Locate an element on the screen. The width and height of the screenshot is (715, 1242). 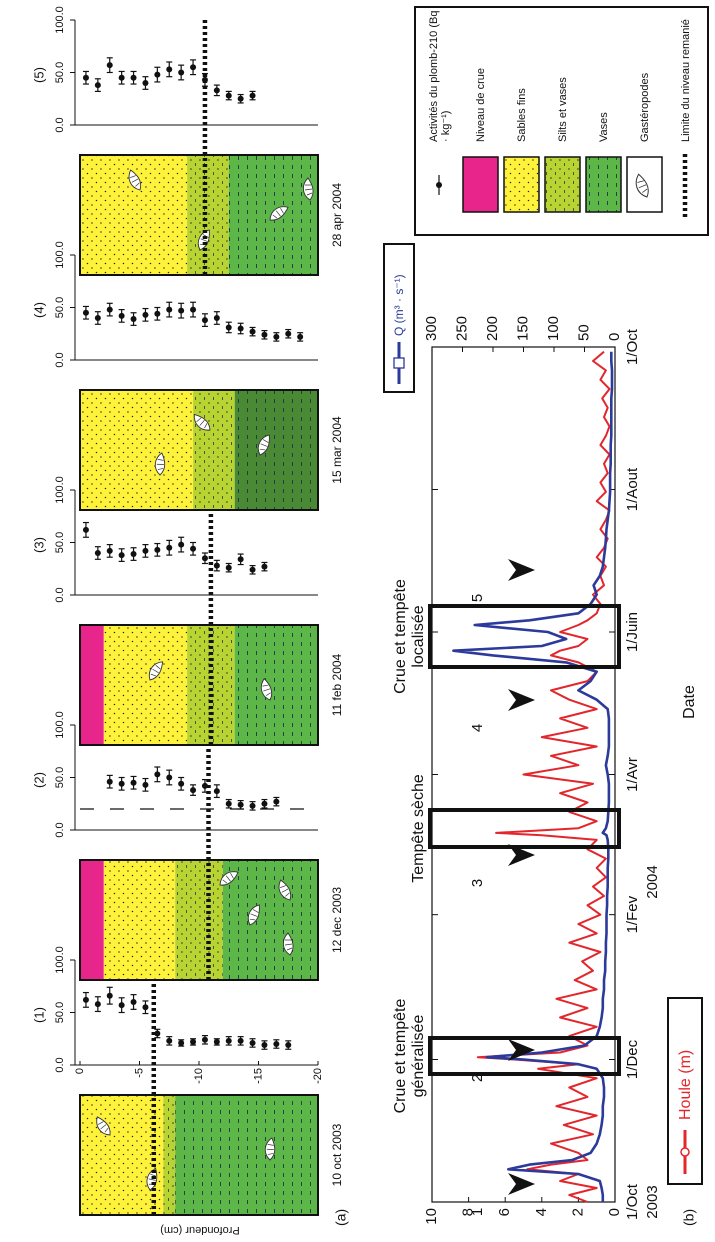
x-tick-label: 1/Avr is located at coordinates (632, 774).